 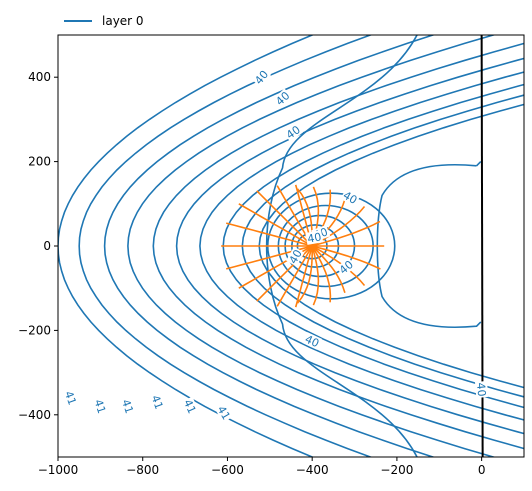 I want to click on y-tick-label: 200, so click(x=39, y=162).